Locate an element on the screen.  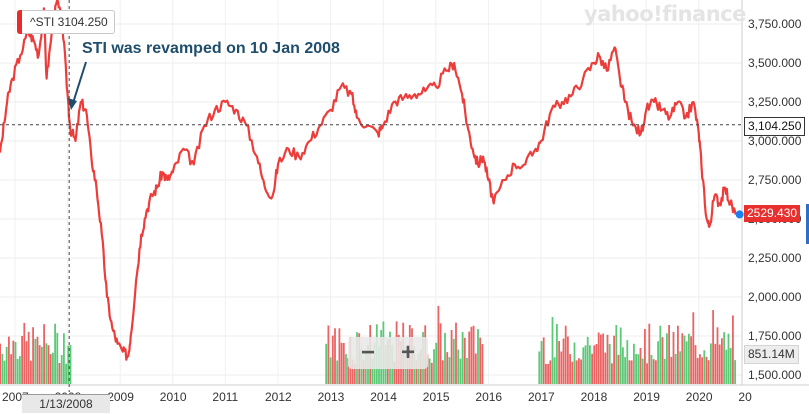
x-tick-label: 2010 is located at coordinates (173, 397).